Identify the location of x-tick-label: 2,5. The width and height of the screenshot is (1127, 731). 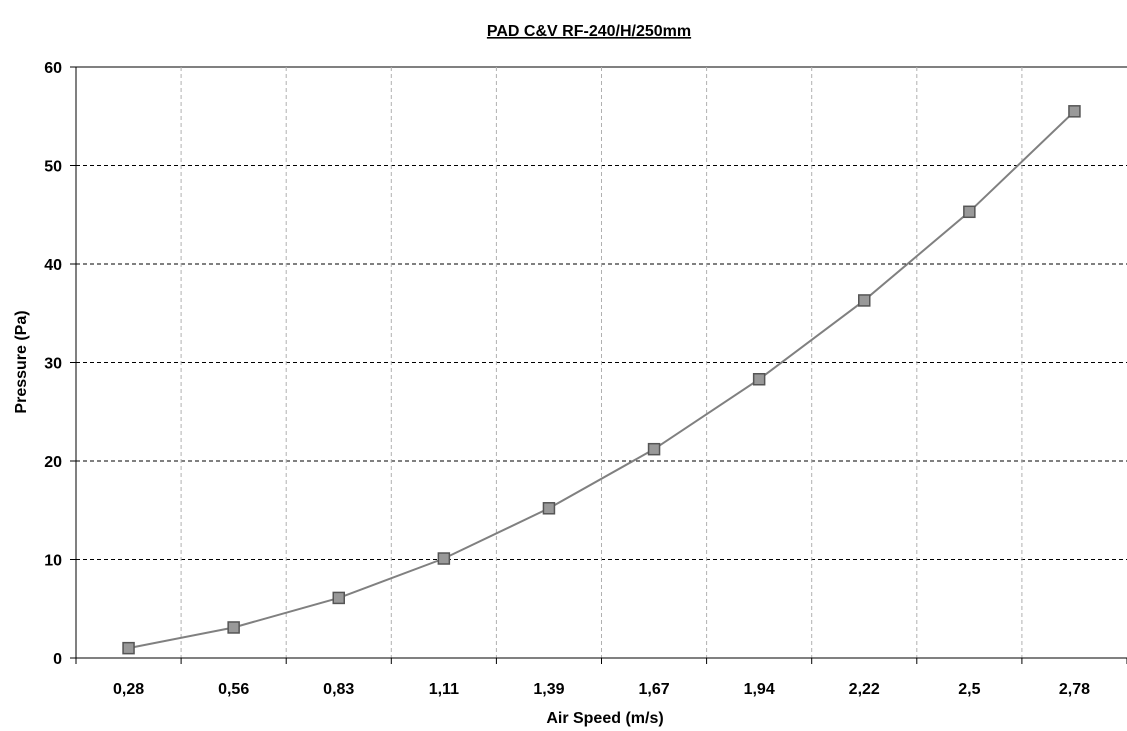
(969, 689).